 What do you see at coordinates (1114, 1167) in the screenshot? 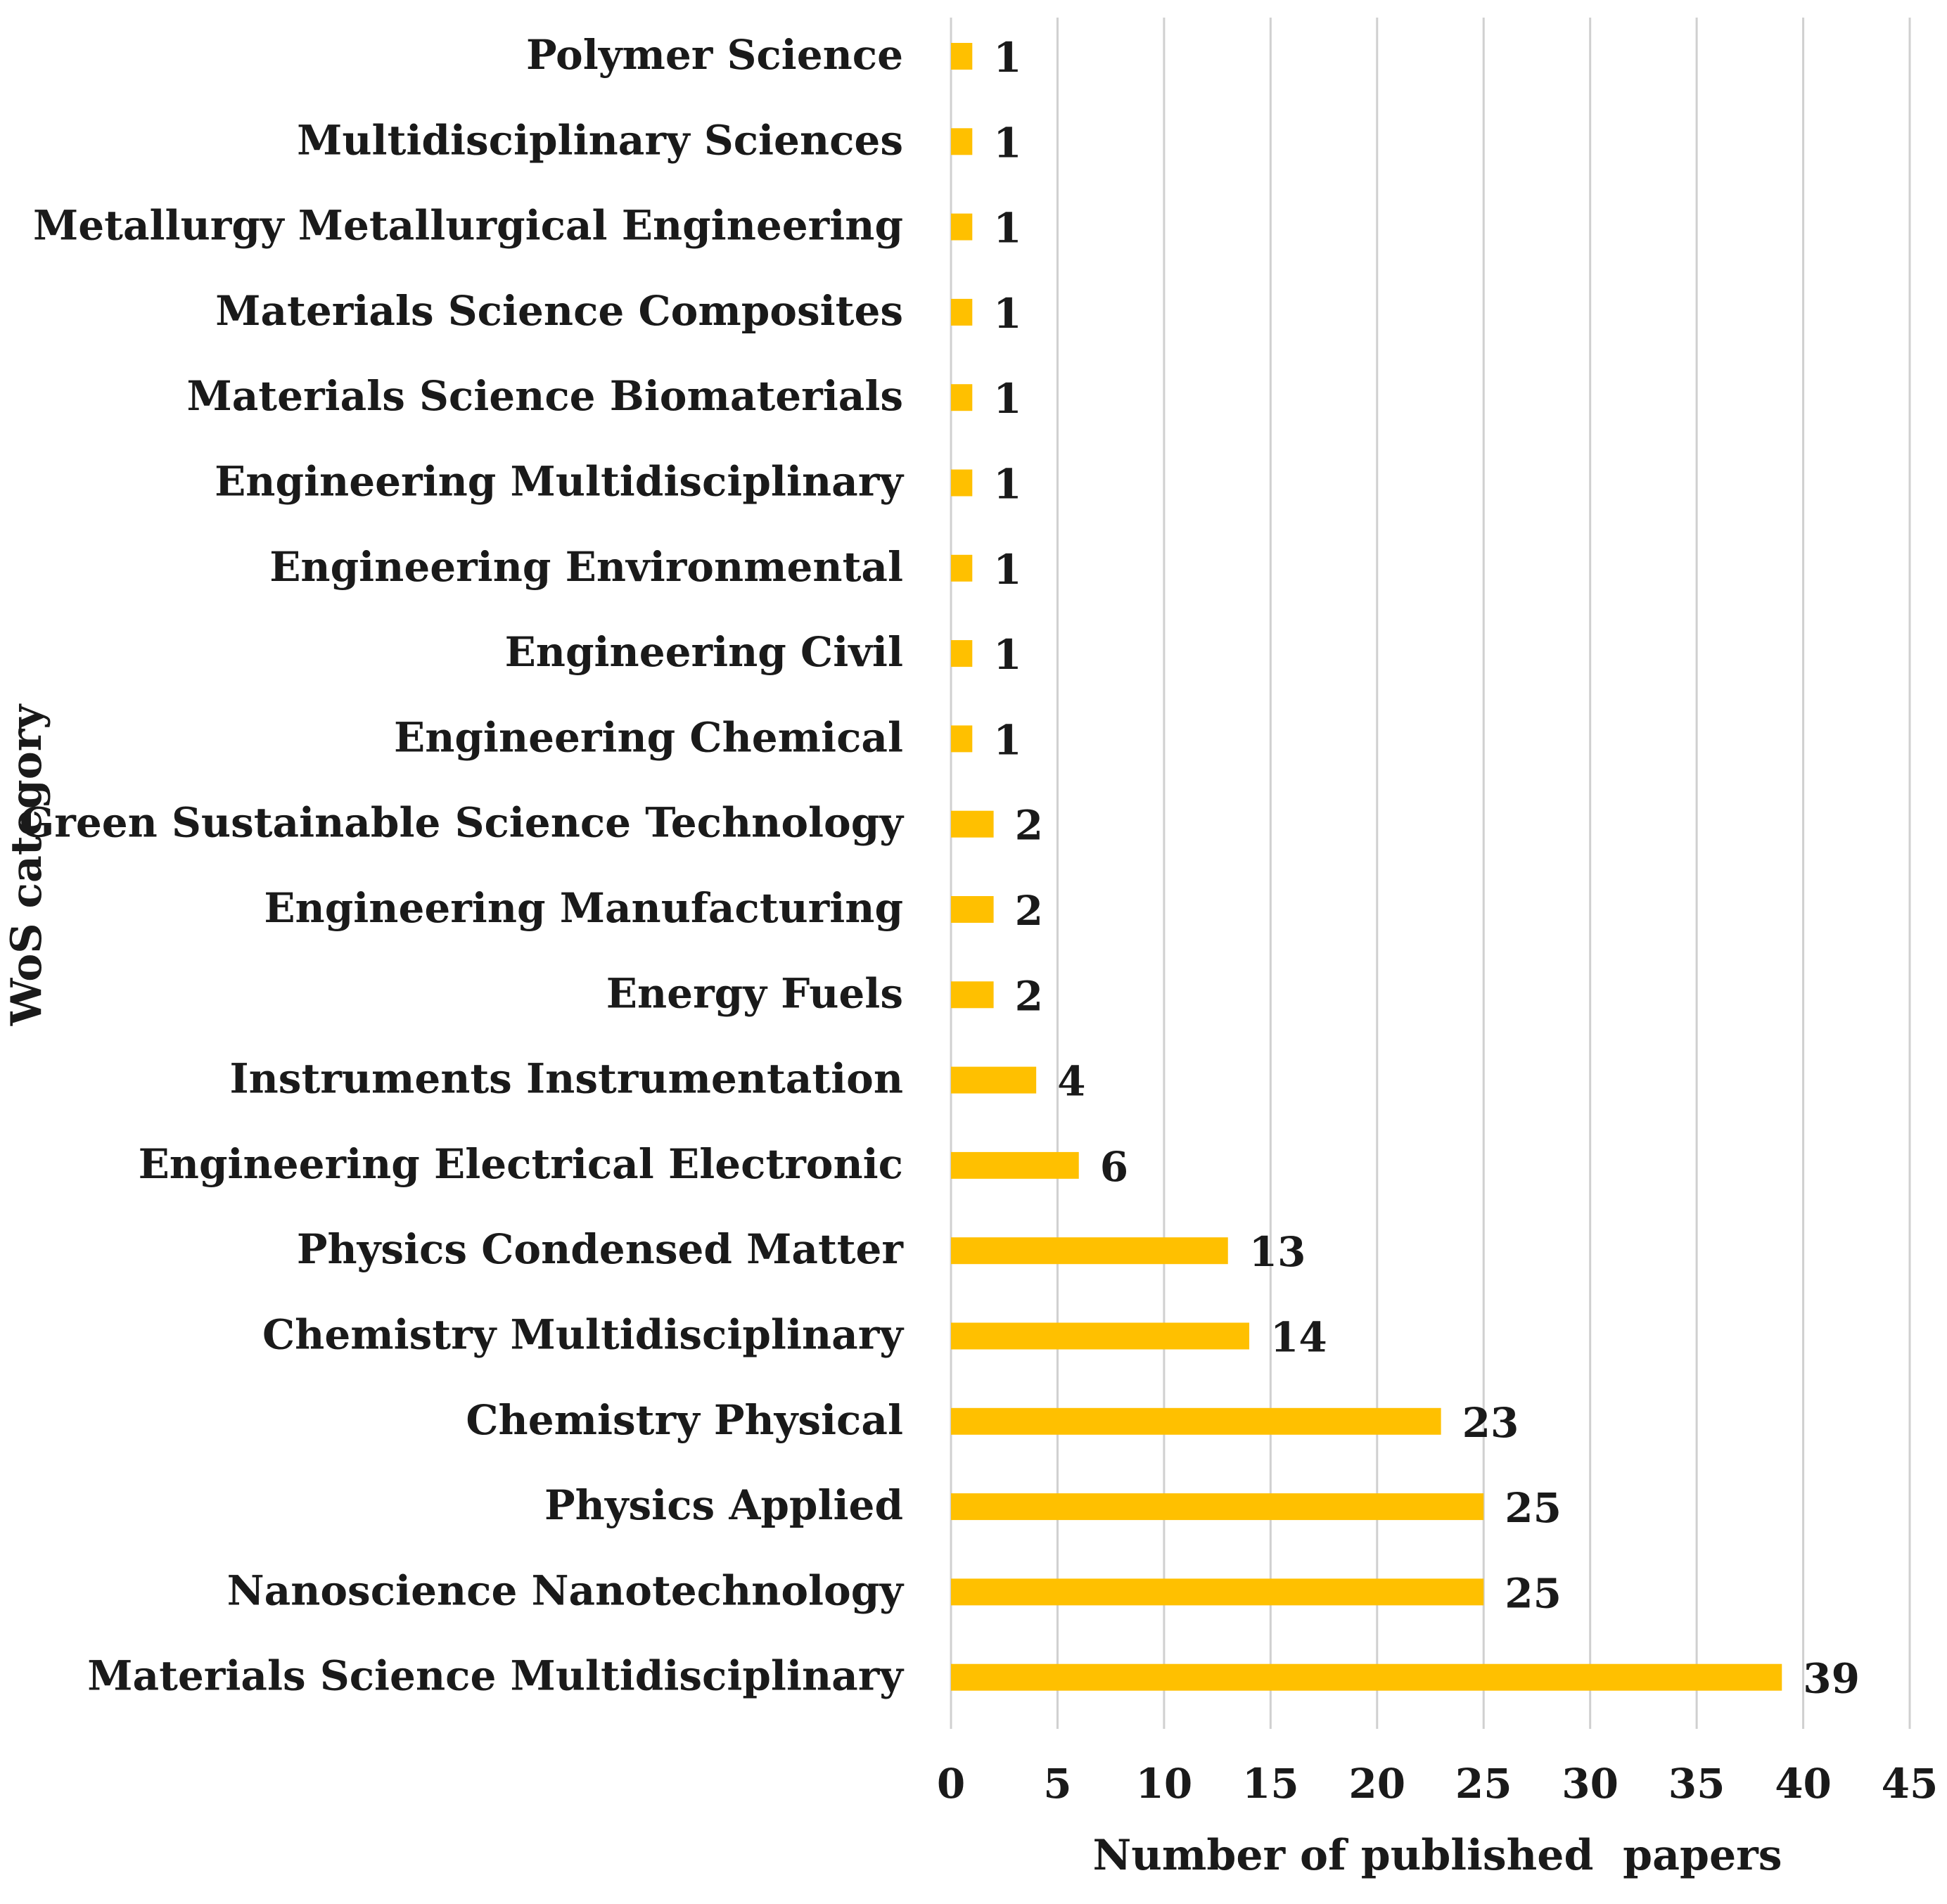
I see `data-label: 6` at bounding box center [1114, 1167].